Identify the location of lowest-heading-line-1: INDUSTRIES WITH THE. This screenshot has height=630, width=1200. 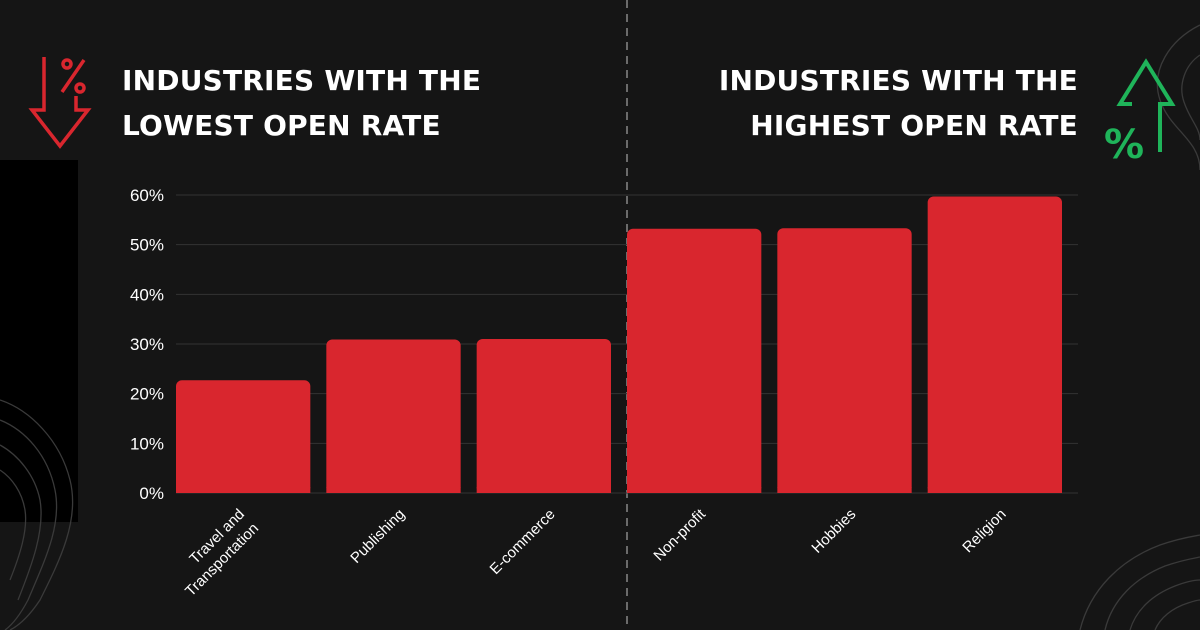
(302, 80).